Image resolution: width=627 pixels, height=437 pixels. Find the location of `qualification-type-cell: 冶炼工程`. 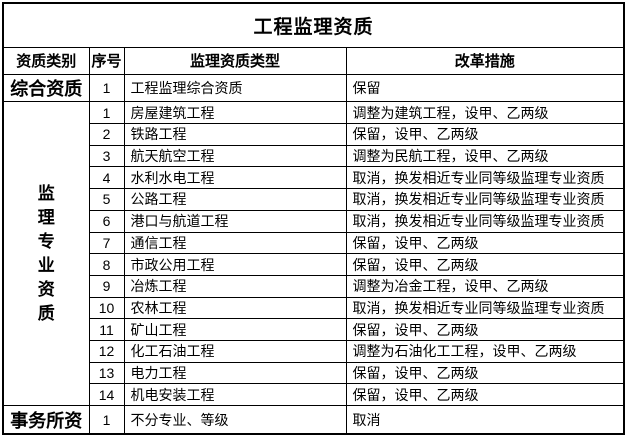

qualification-type-cell: 冶炼工程 is located at coordinates (235, 286).